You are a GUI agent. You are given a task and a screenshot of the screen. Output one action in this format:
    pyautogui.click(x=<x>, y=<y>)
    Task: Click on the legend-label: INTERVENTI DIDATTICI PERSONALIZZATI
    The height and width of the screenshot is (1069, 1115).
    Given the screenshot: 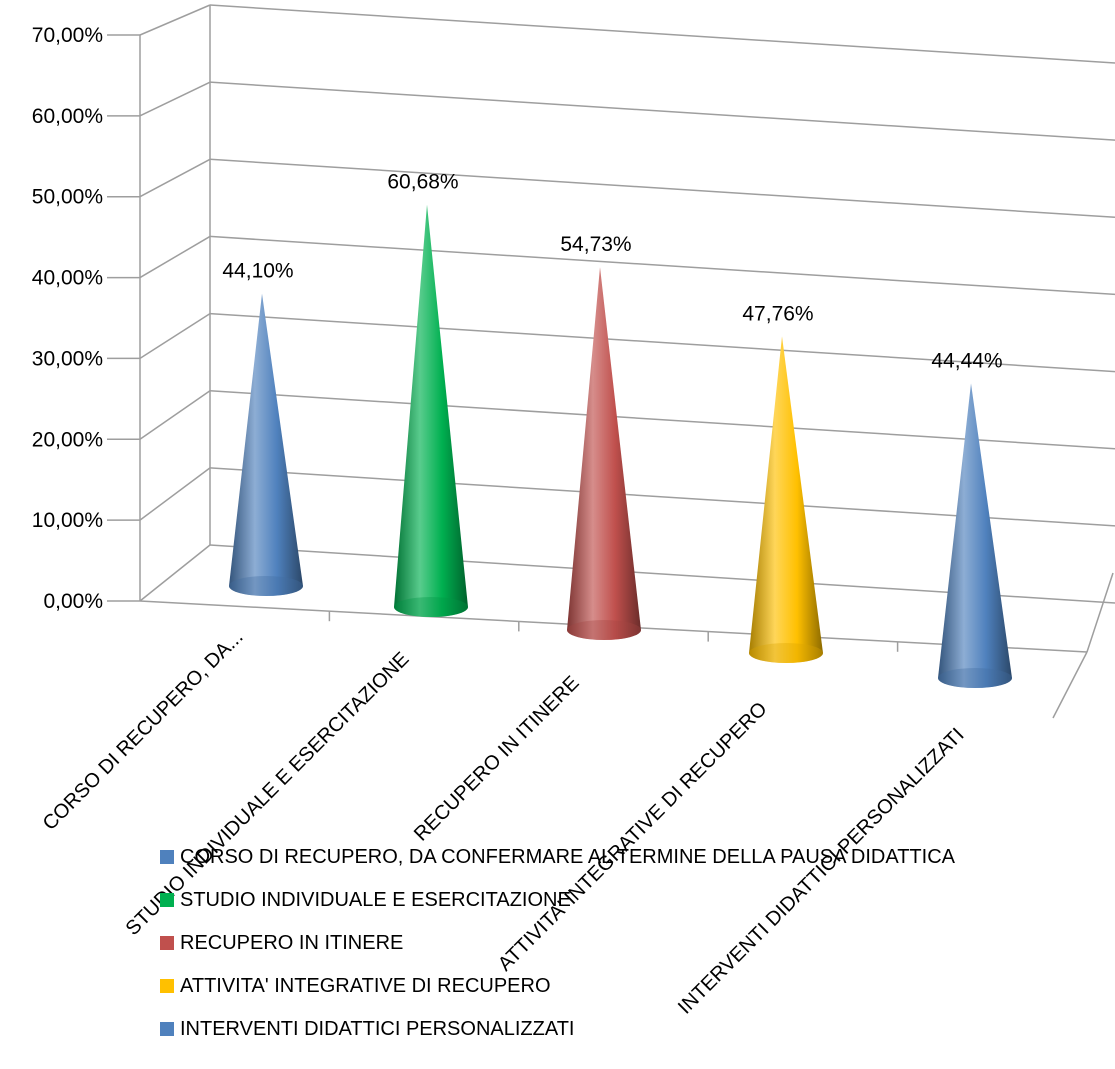 What is the action you would take?
    pyautogui.click(x=377, y=1029)
    